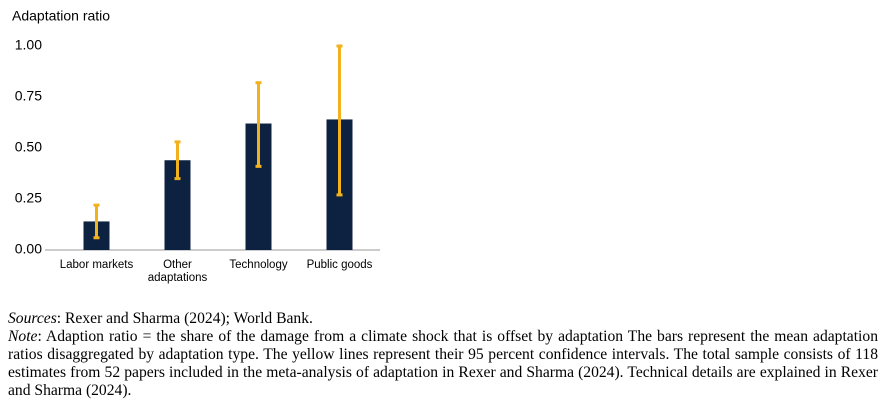 This screenshot has height=418, width=884. I want to click on x-tick-label: Labor markets, so click(96, 265).